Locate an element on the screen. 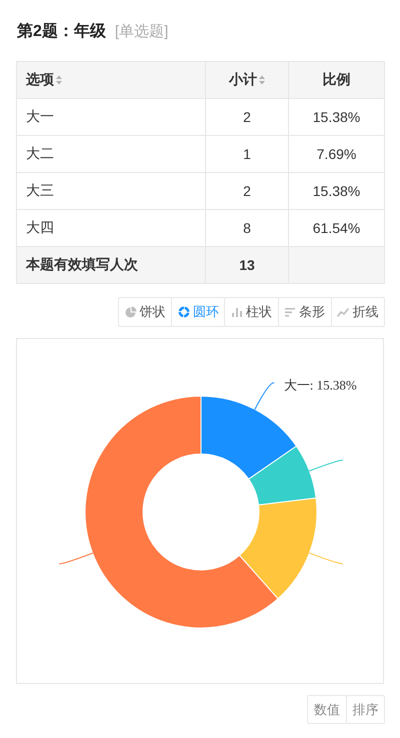 The height and width of the screenshot is (738, 400). text: 选项 is located at coordinates (40, 79).